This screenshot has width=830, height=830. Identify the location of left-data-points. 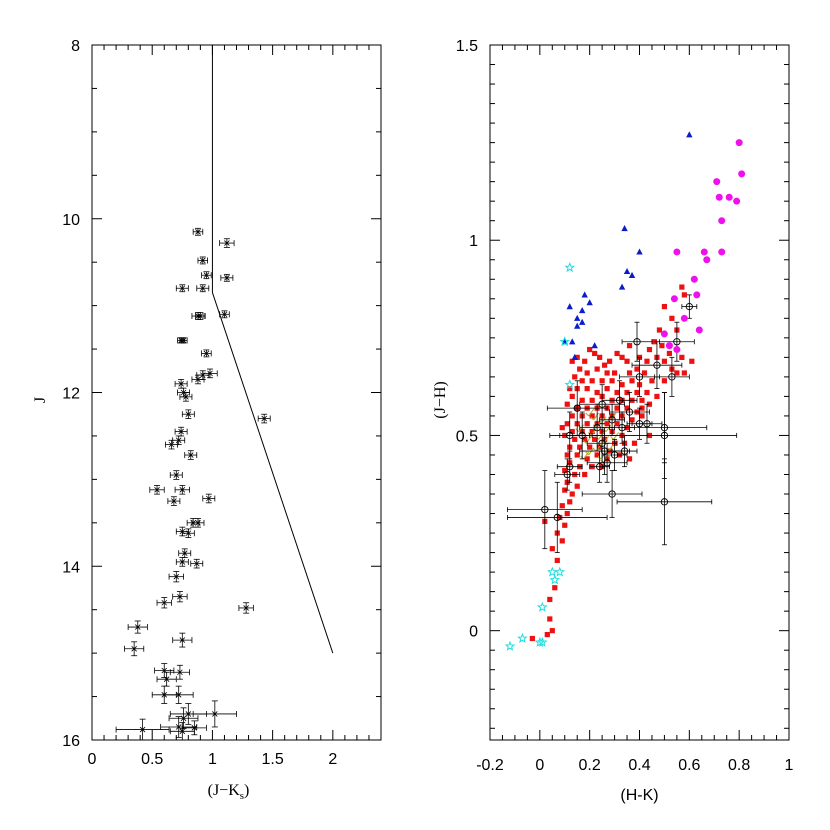
(193, 484).